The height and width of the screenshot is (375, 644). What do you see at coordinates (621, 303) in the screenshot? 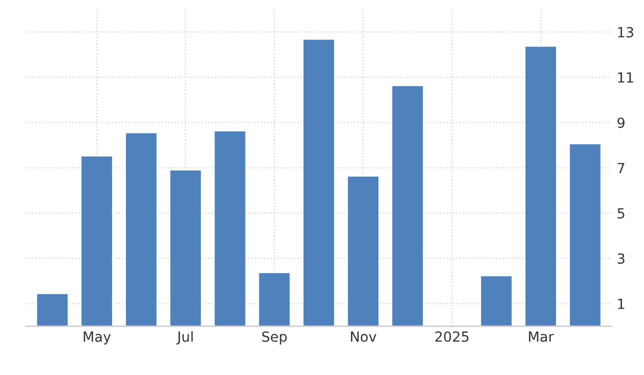
I see `y-tick-label: 1` at bounding box center [621, 303].